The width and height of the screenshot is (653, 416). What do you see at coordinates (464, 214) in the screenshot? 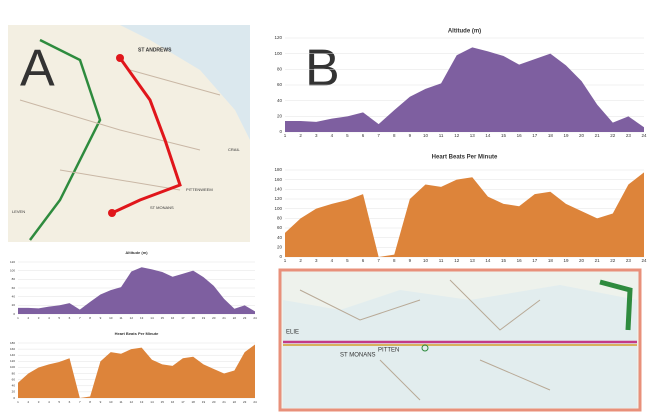
I see `area` at bounding box center [464, 214].